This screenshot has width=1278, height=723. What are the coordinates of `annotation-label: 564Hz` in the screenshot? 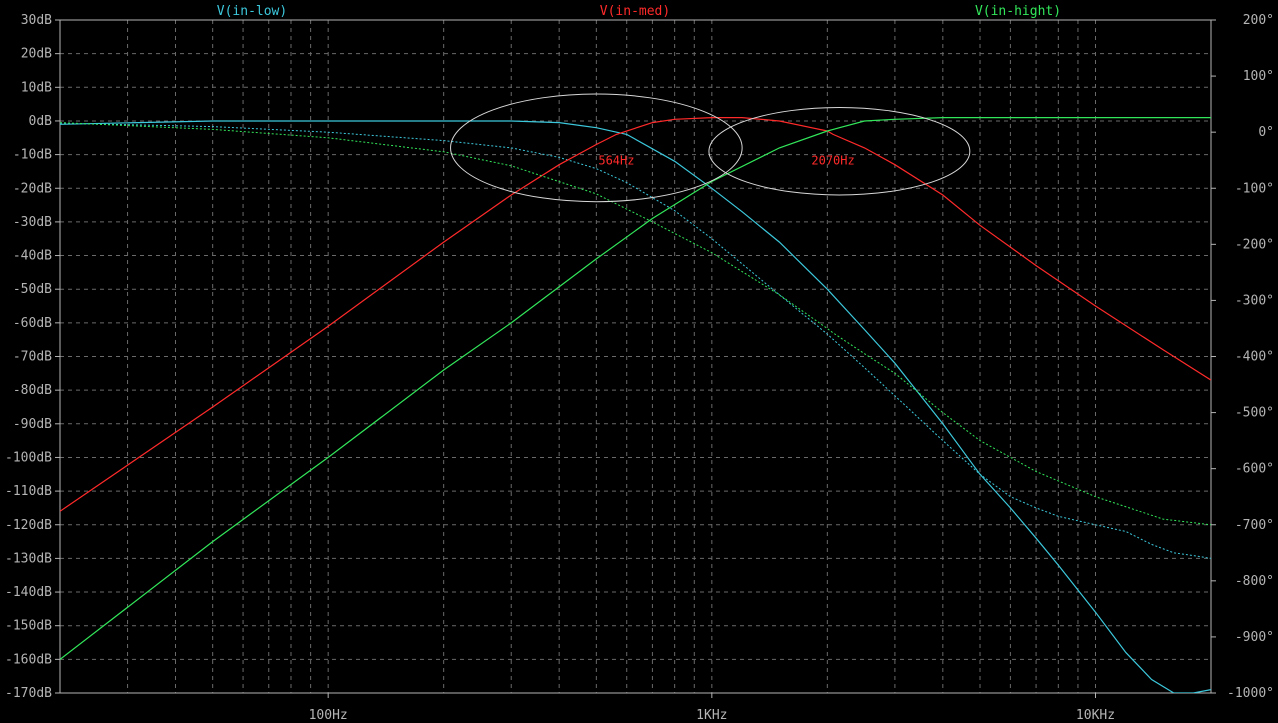 It's located at (616, 161).